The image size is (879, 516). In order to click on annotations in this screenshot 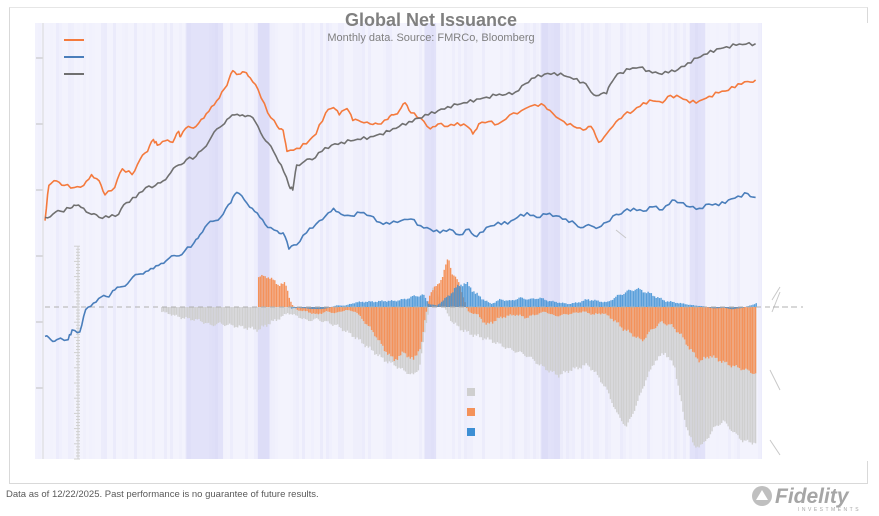, I will do `click(707, 342)`.